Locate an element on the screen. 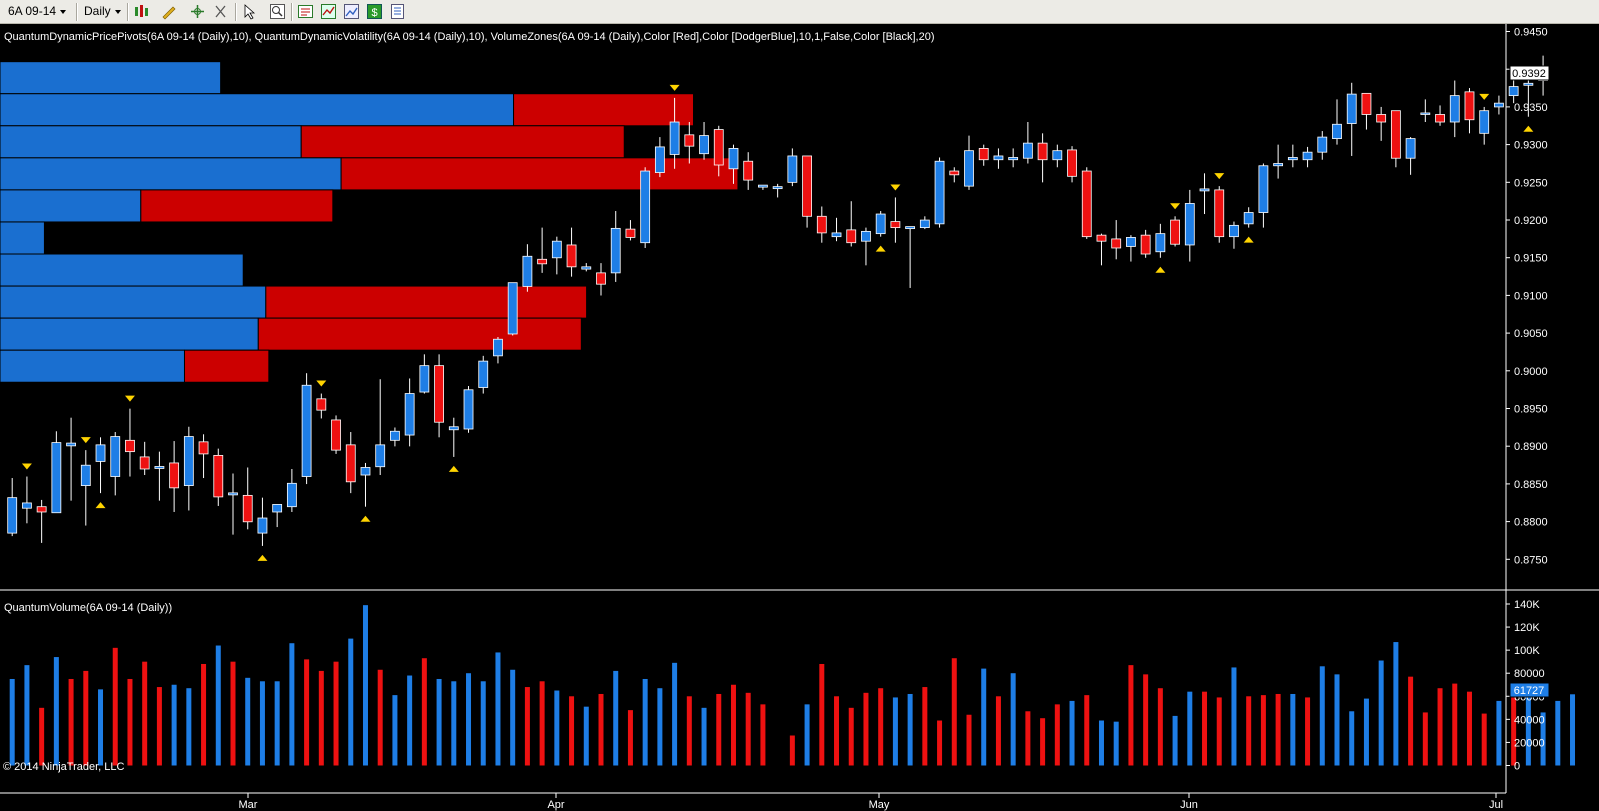 The image size is (1599, 811). pencil-icon is located at coordinates (168, 11).